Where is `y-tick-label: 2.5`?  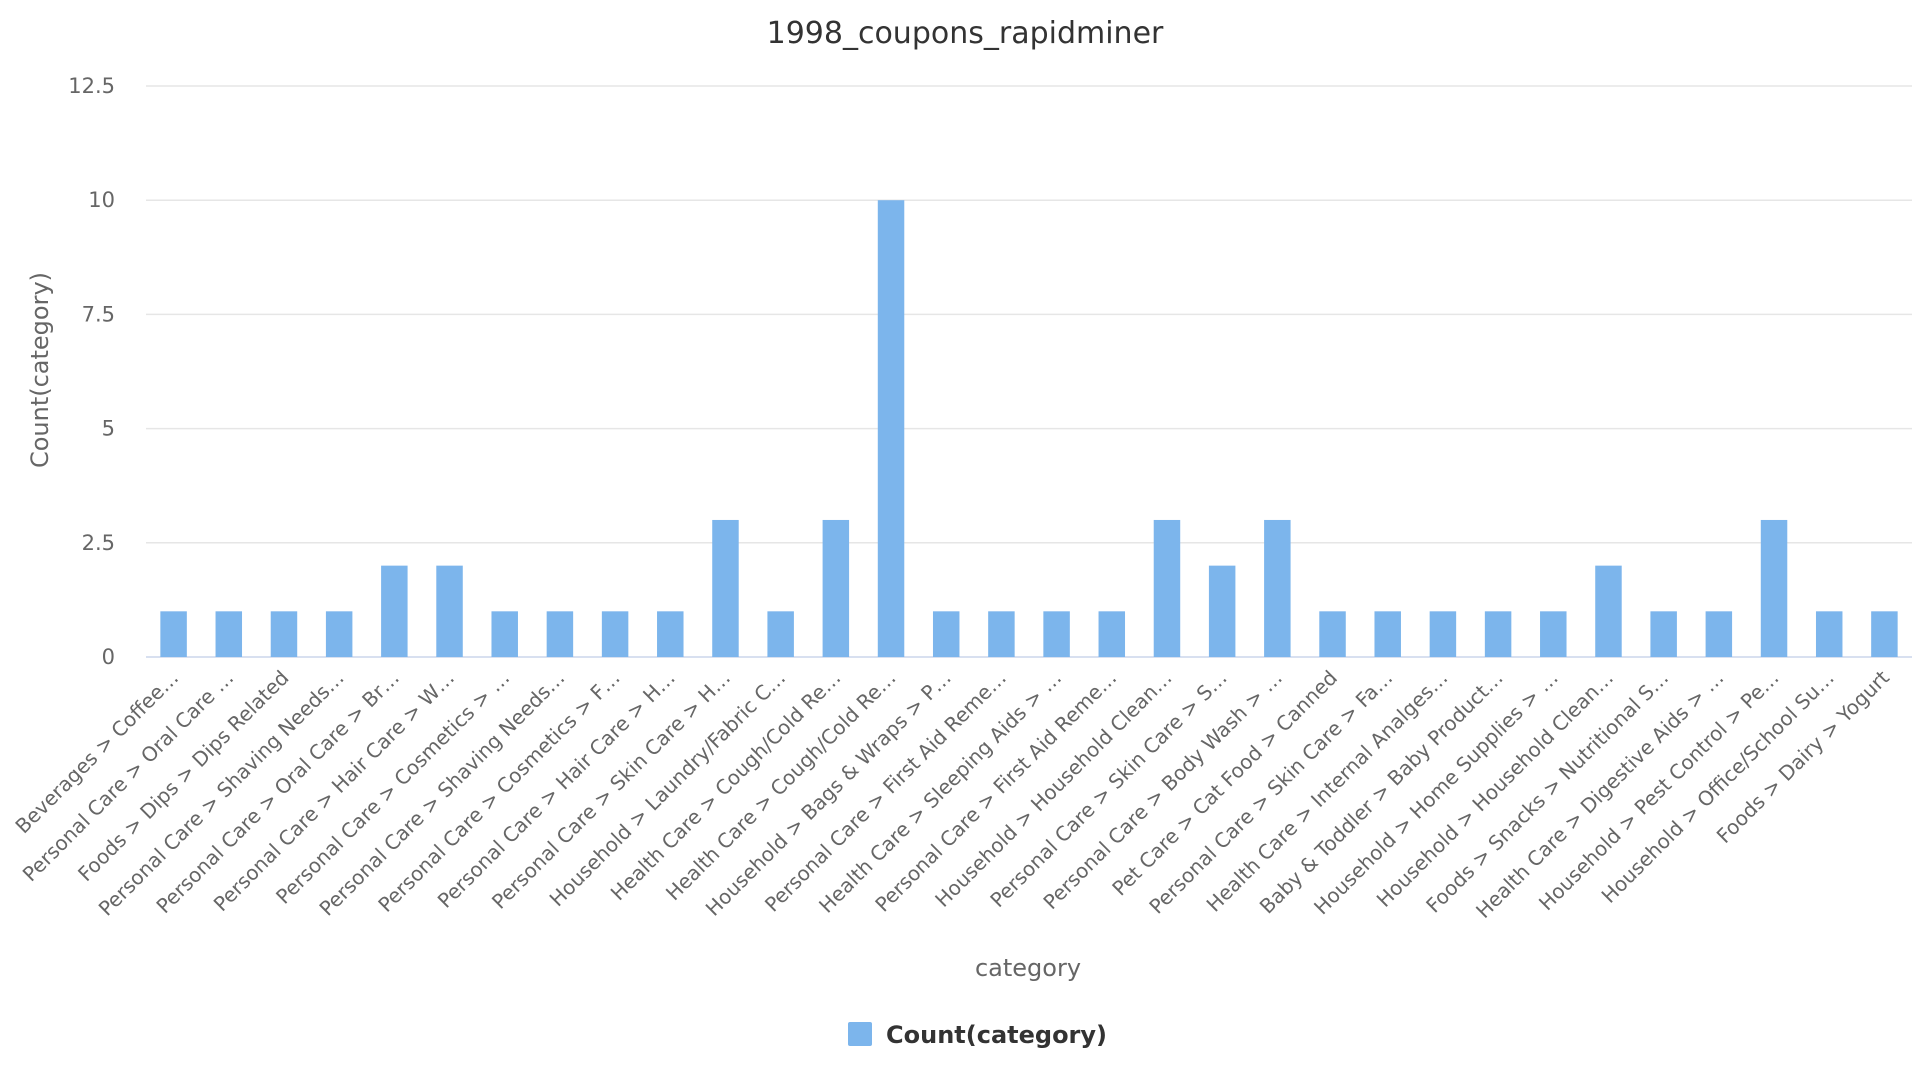 y-tick-label: 2.5 is located at coordinates (98, 543).